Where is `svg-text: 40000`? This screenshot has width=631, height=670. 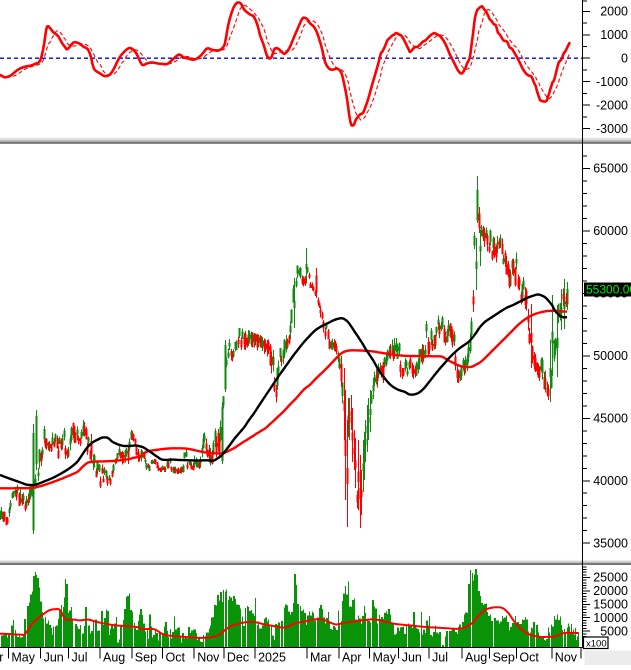 svg-text: 40000 is located at coordinates (610, 481).